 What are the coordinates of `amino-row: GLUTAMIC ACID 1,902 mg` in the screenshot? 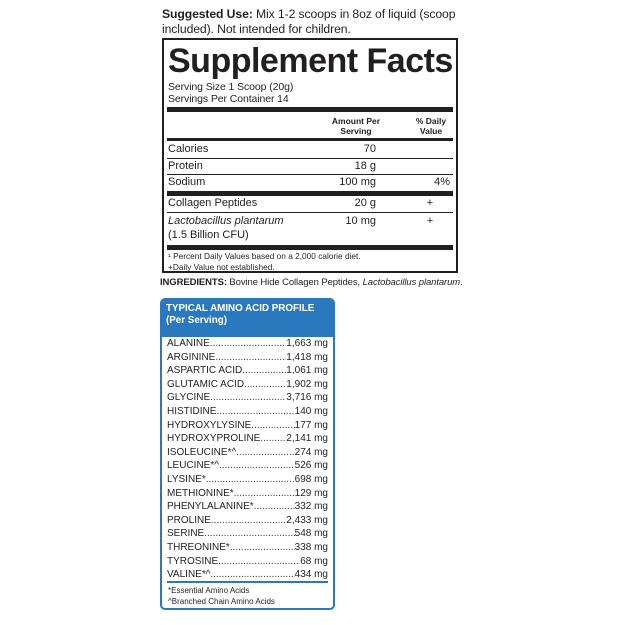 It's located at (247, 385).